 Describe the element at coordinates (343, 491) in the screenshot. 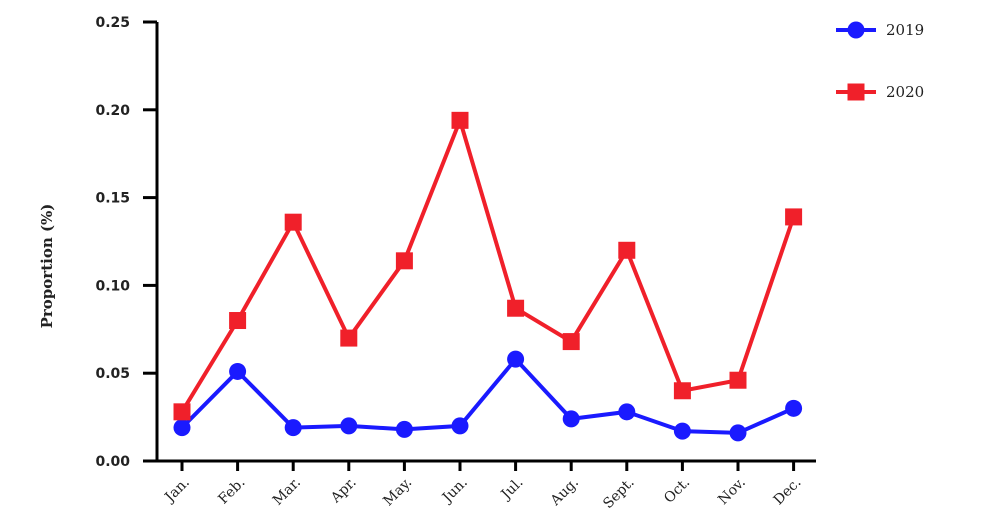

I see `x-tick-label: Apr.` at that location.